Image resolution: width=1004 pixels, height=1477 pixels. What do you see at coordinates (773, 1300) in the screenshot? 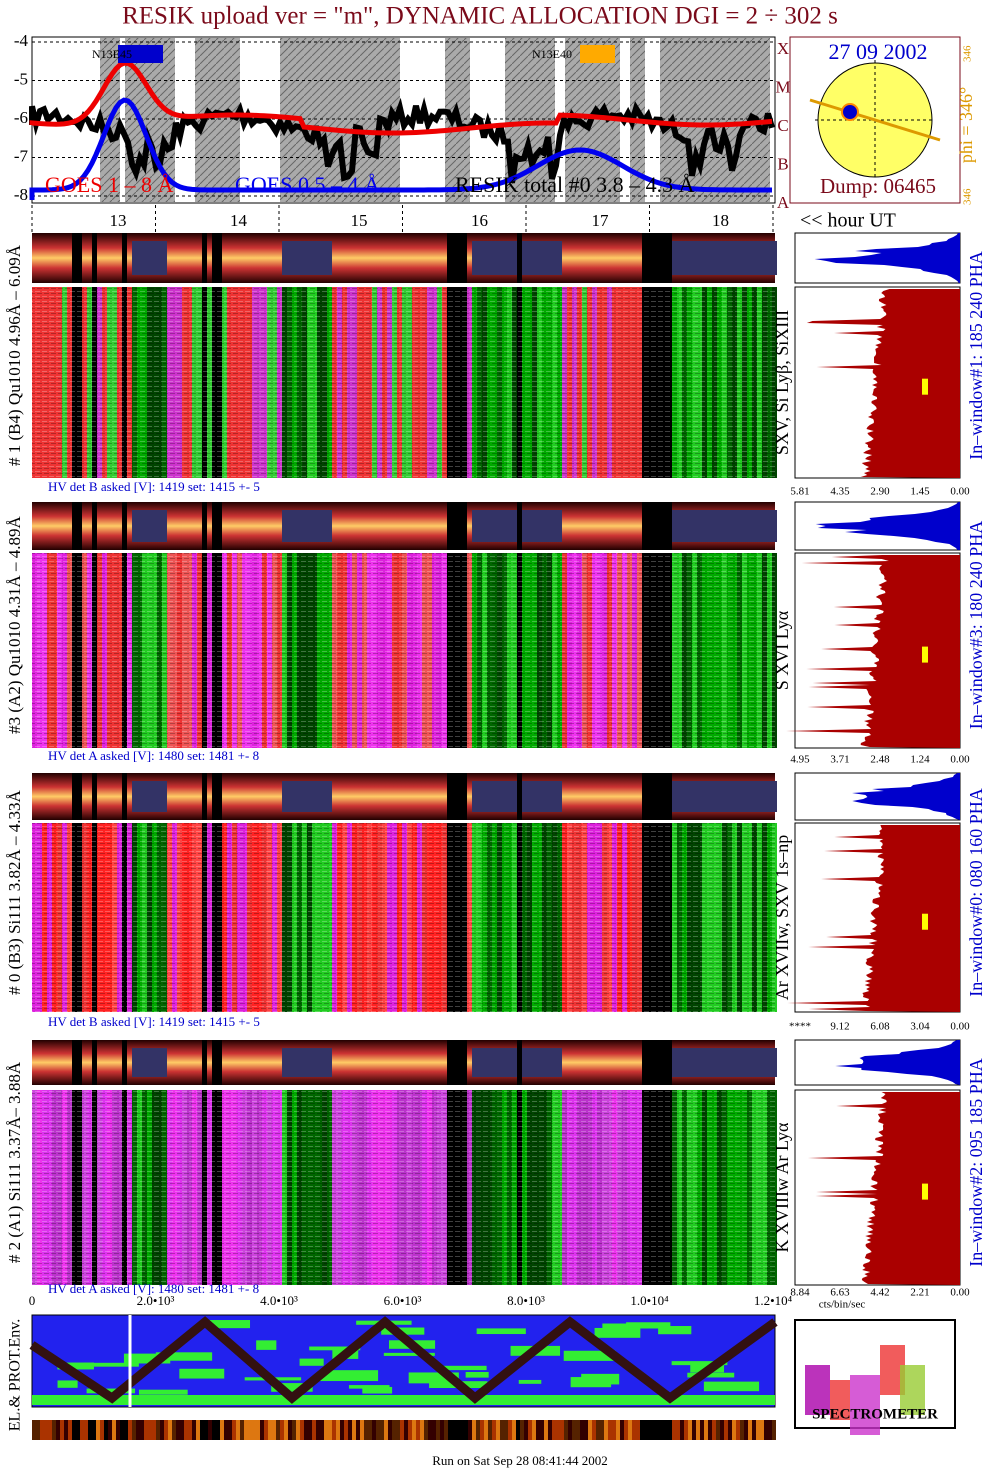
I see `env-x-tick: 1.2•10⁴` at bounding box center [773, 1300].